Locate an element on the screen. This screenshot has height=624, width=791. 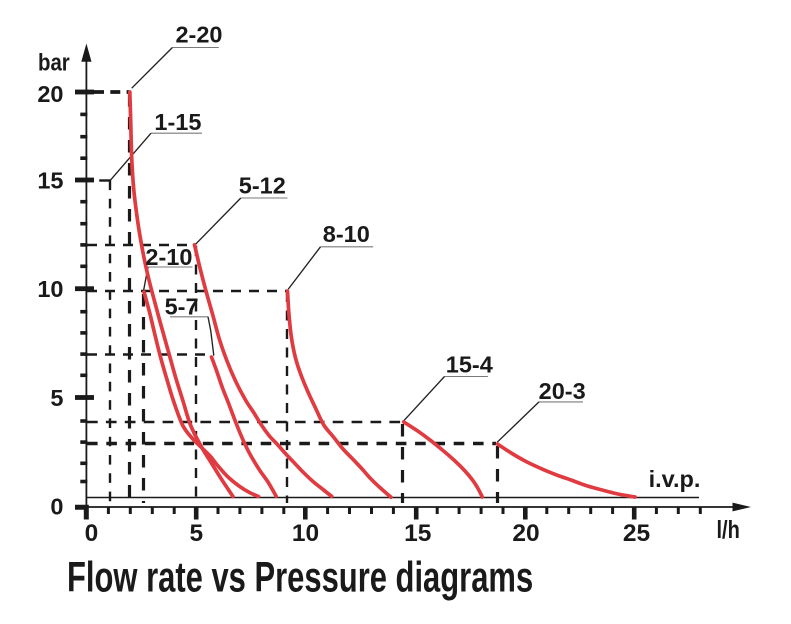
svg-text: Flow rate vs Pressure diagrams is located at coordinates (300, 576).